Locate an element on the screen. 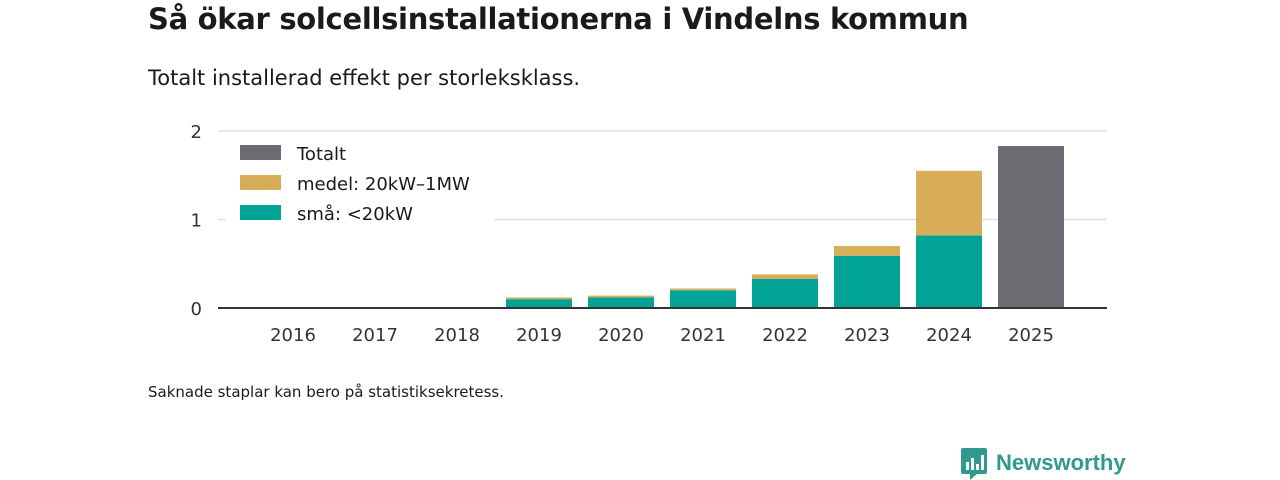 The height and width of the screenshot is (480, 1280). x-tick-label: 2021 is located at coordinates (703, 335).